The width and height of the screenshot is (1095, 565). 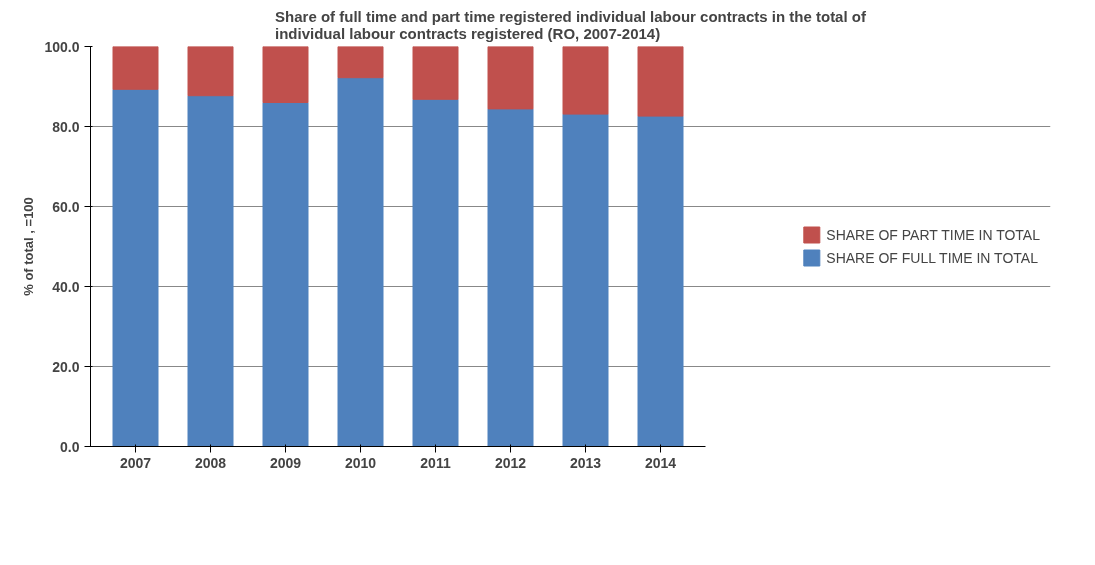 I want to click on y-tick-label: 40.0, so click(x=66, y=286).